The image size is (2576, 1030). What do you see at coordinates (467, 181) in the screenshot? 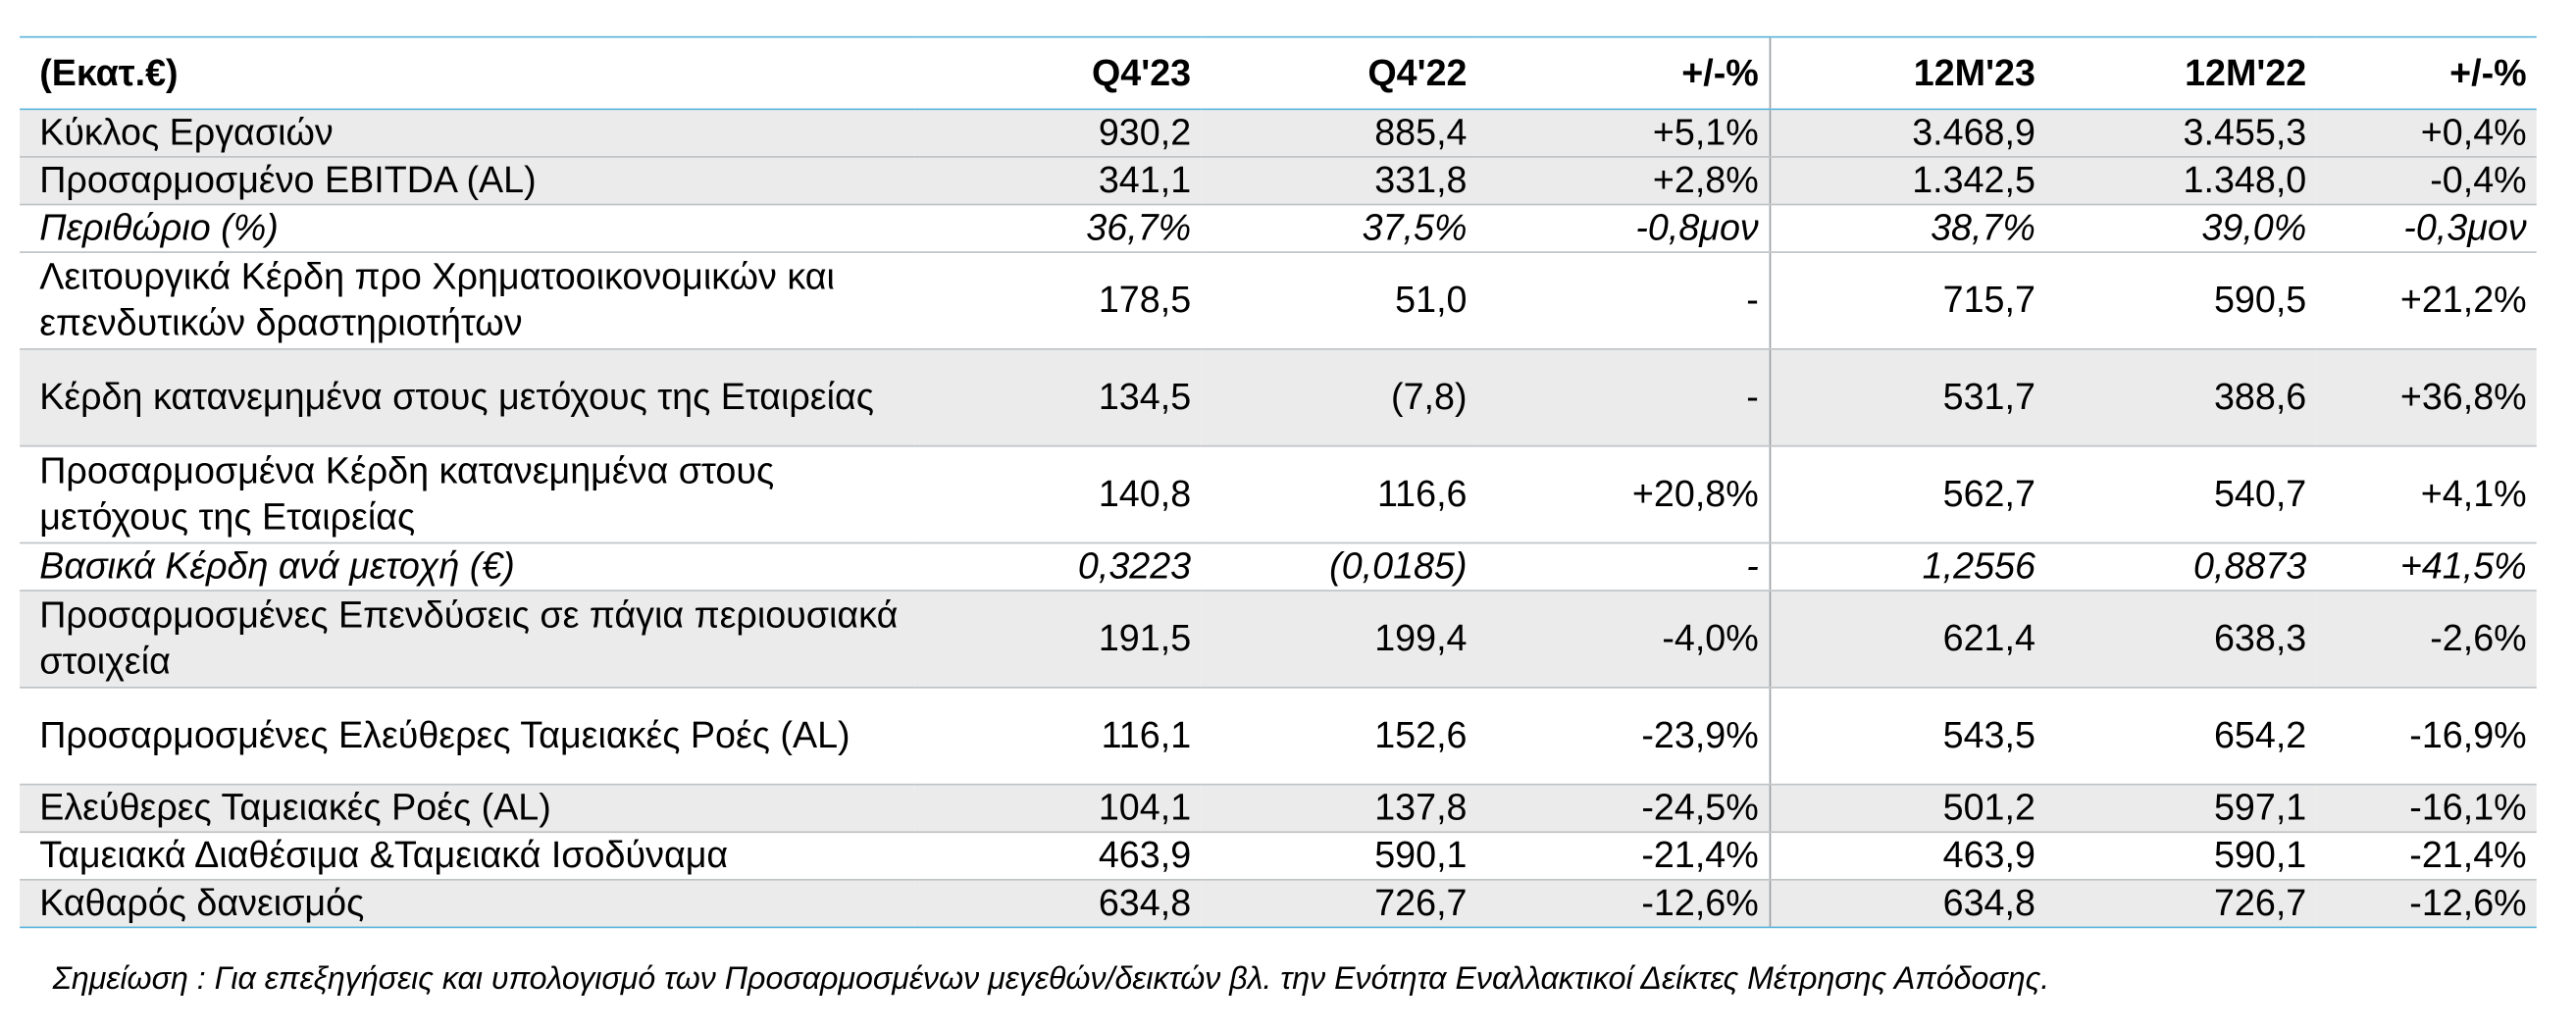
I see `row-label: Προσαρμοσμένο EBITDA (AL)` at bounding box center [467, 181].